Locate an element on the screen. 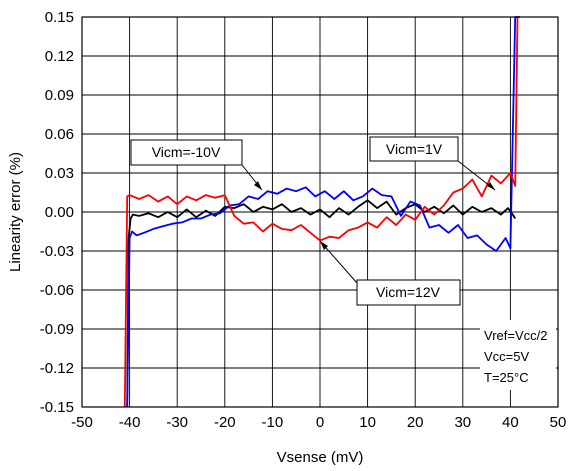 The image size is (579, 471). annotation-vicm-1-arrowhead is located at coordinates (491, 186).